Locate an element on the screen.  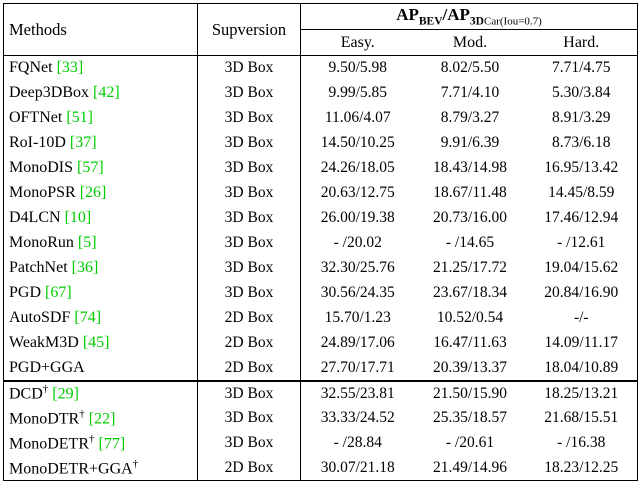
citation: [42] is located at coordinates (106, 92).